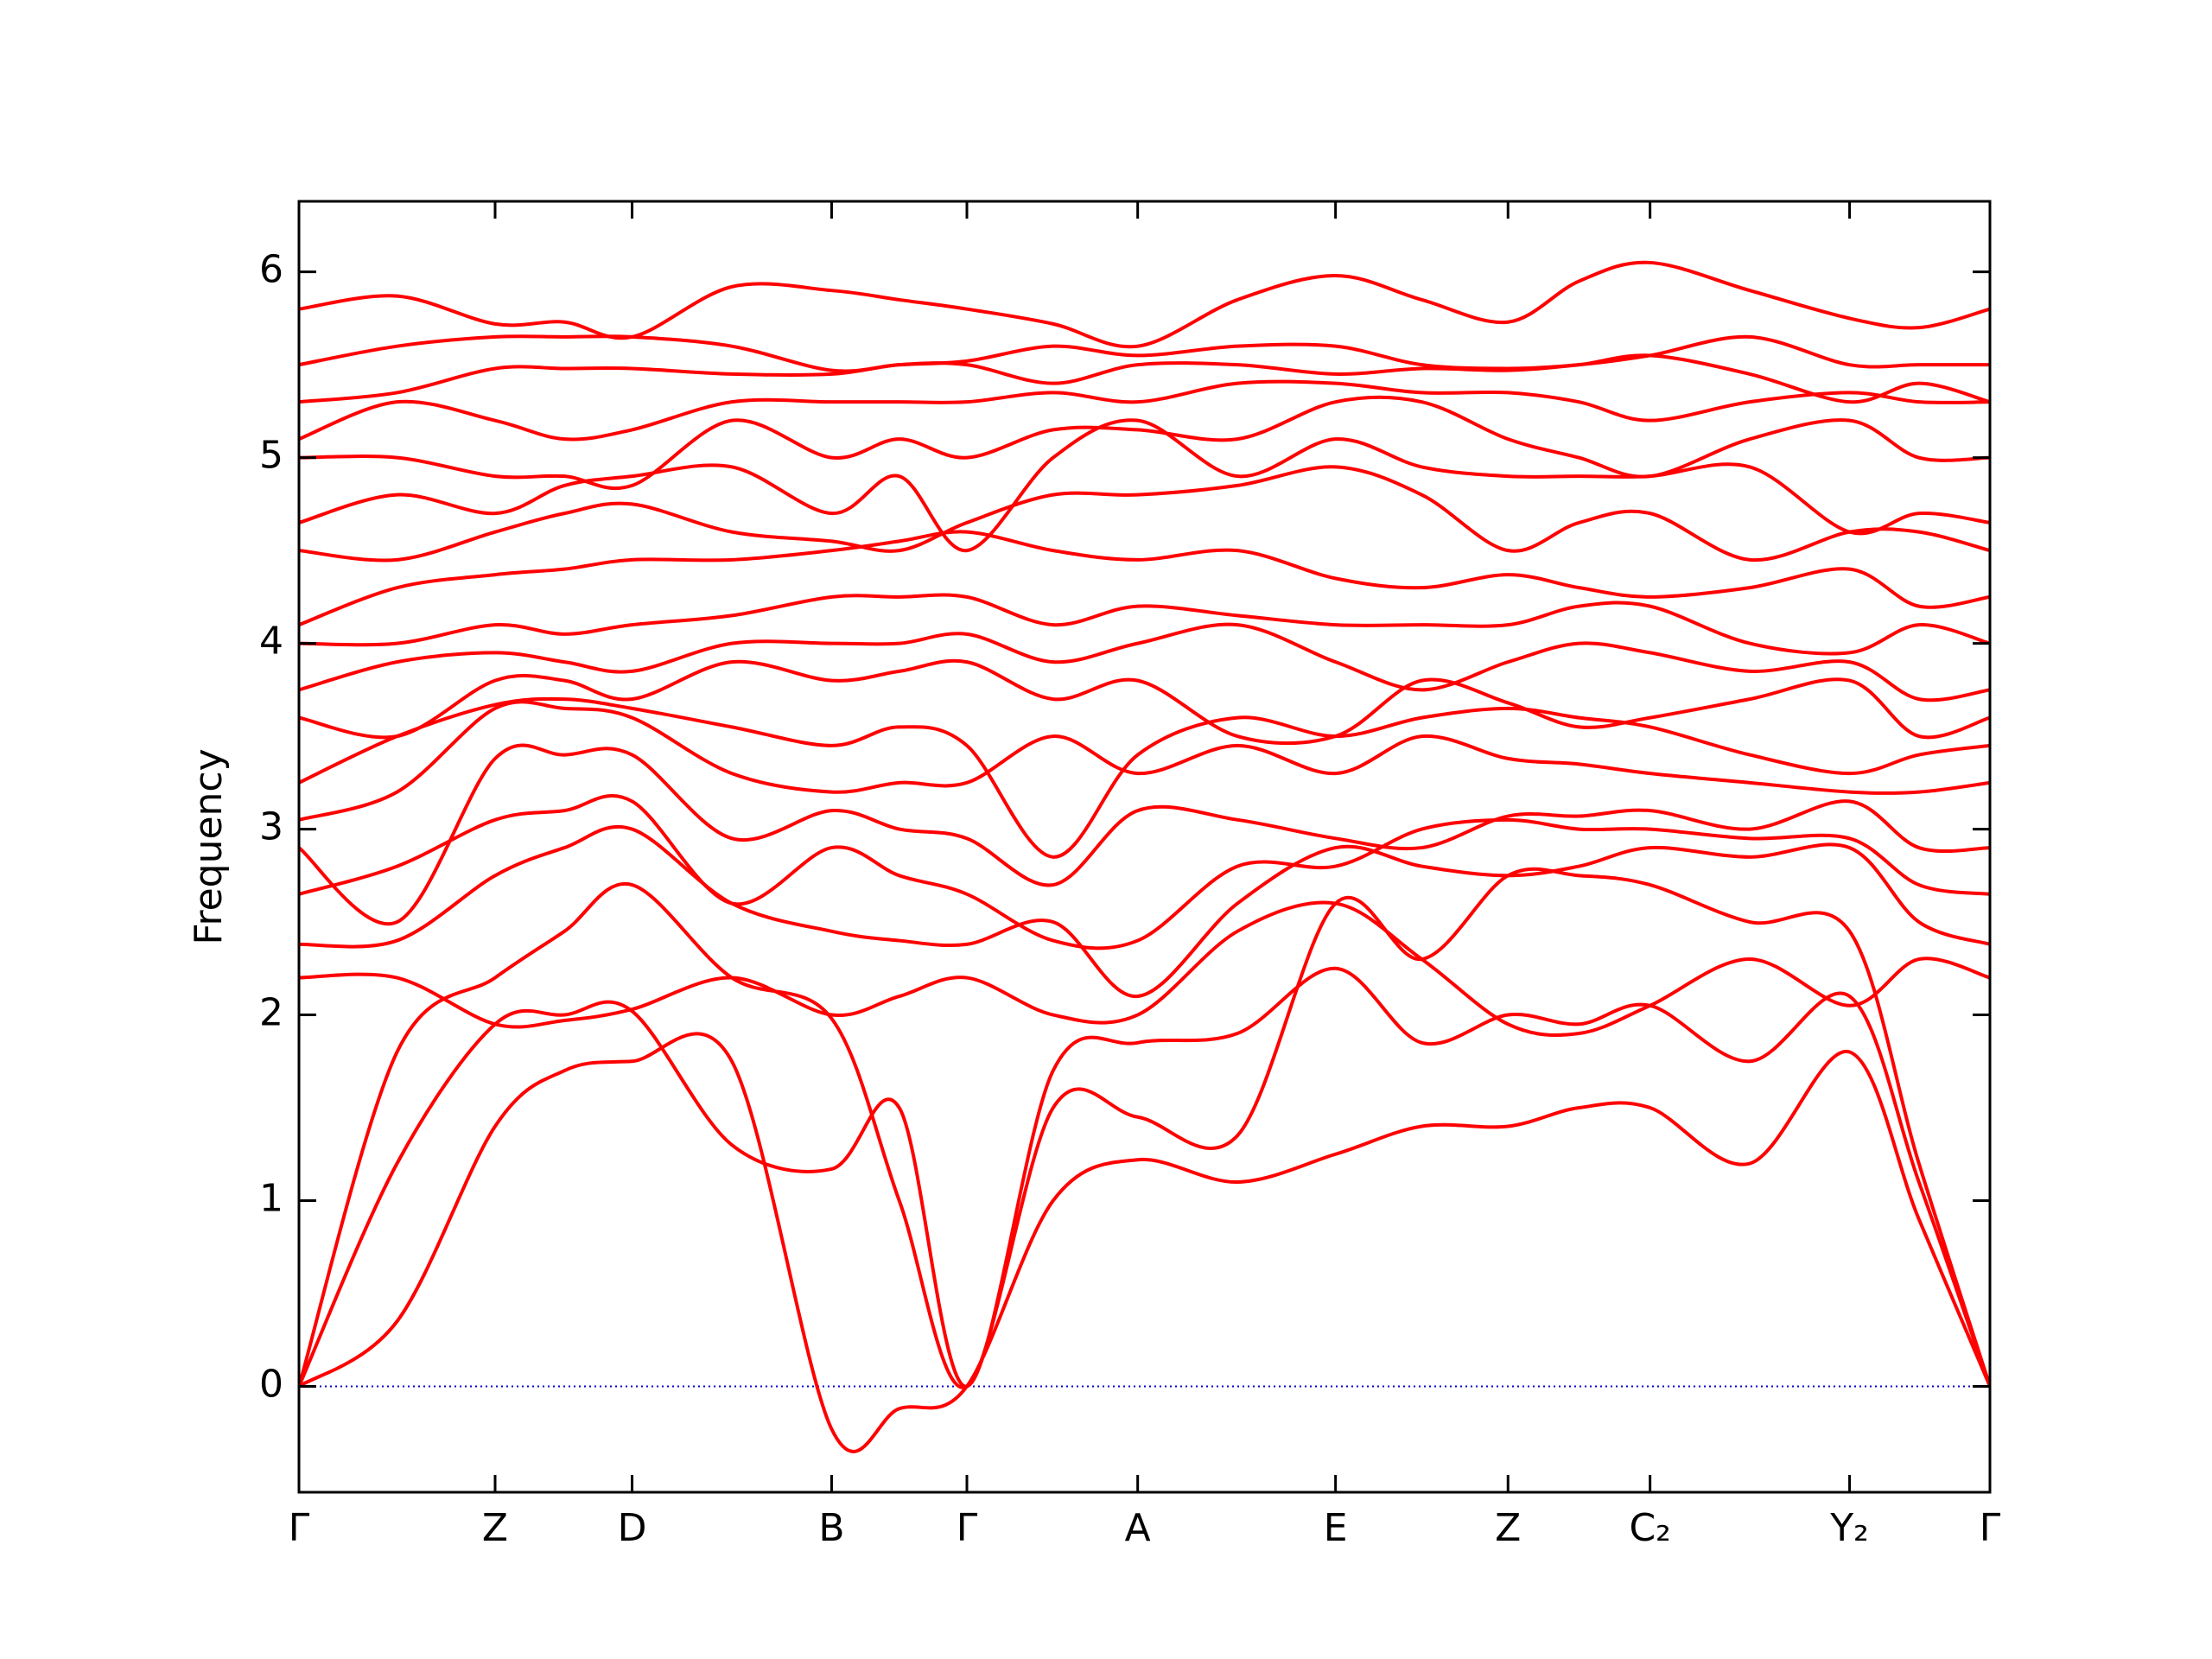  Describe the element at coordinates (271, 827) in the screenshot. I see `y-tick-label: 3` at that location.